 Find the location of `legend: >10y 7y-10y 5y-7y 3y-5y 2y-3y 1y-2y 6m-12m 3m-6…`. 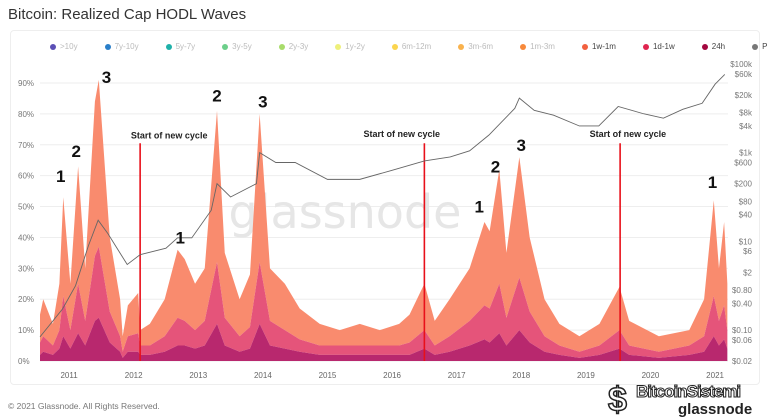

legend: >10y 7y-10y 5y-7y 3y-5y 2y-3y 1y-2y 6m-12m 3m-6… is located at coordinates (409, 46).